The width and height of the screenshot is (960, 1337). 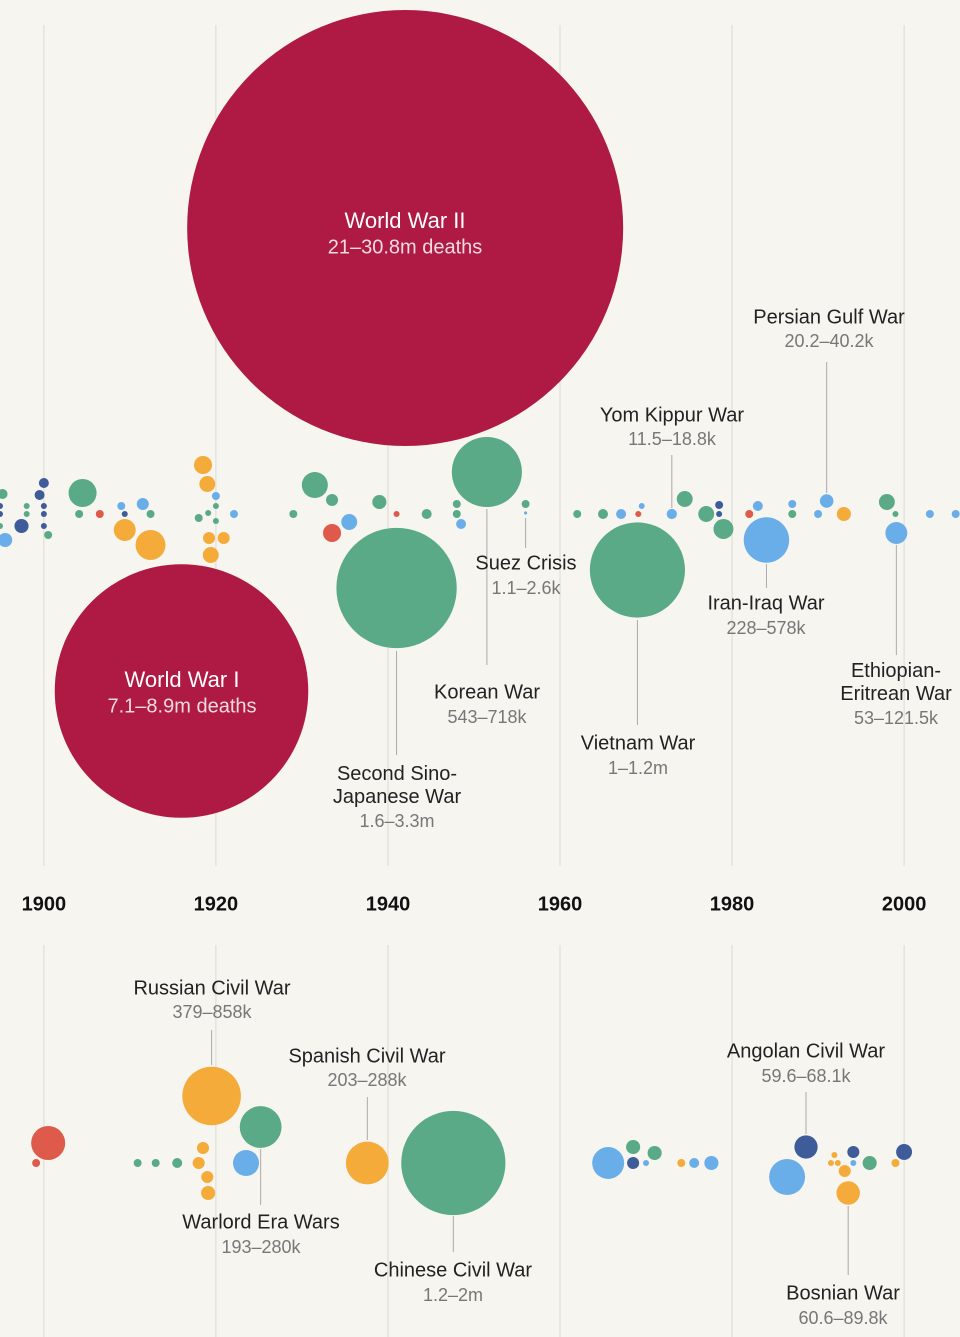 What do you see at coordinates (829, 317) in the screenshot?
I see `bubble-name: Persian Gulf War` at bounding box center [829, 317].